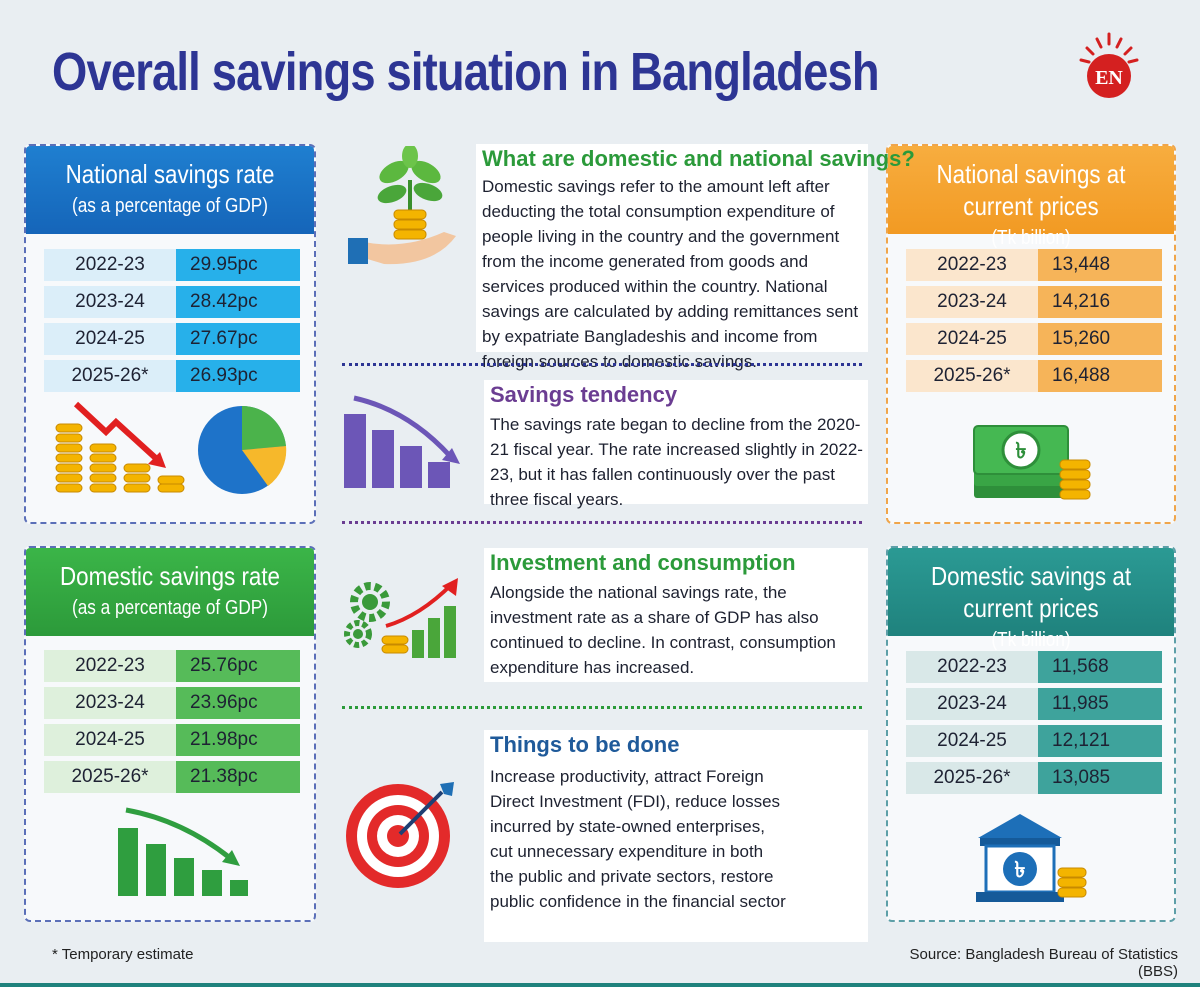 The width and height of the screenshot is (1200, 987). Describe the element at coordinates (1100, 302) in the screenshot. I see `value-cell: 14,216` at that location.